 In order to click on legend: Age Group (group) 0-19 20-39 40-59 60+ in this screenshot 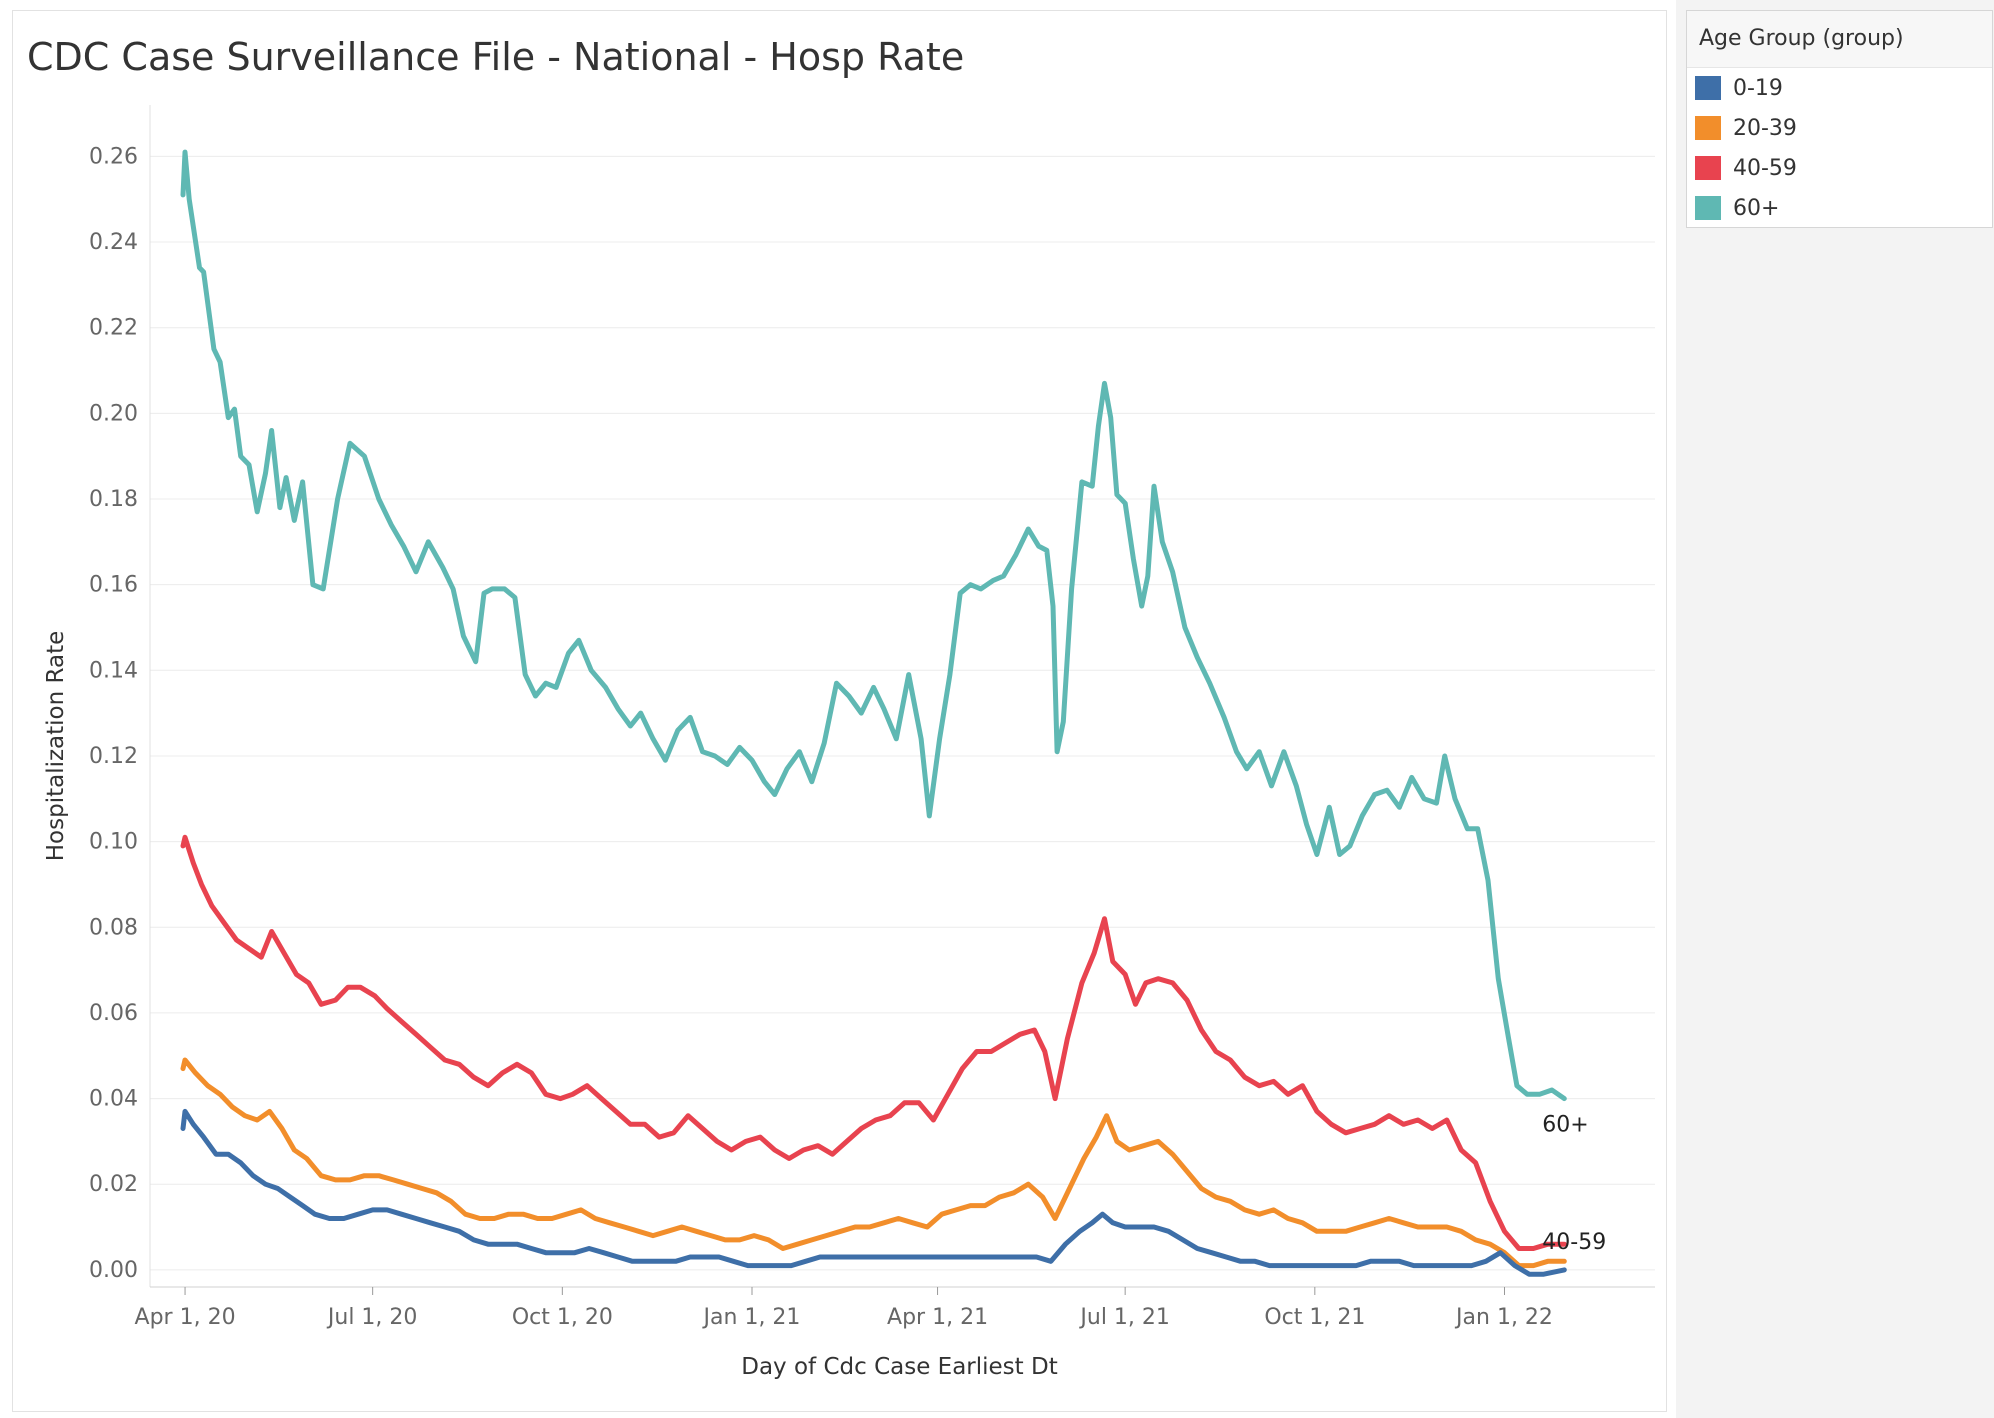, I will do `click(1839, 119)`.